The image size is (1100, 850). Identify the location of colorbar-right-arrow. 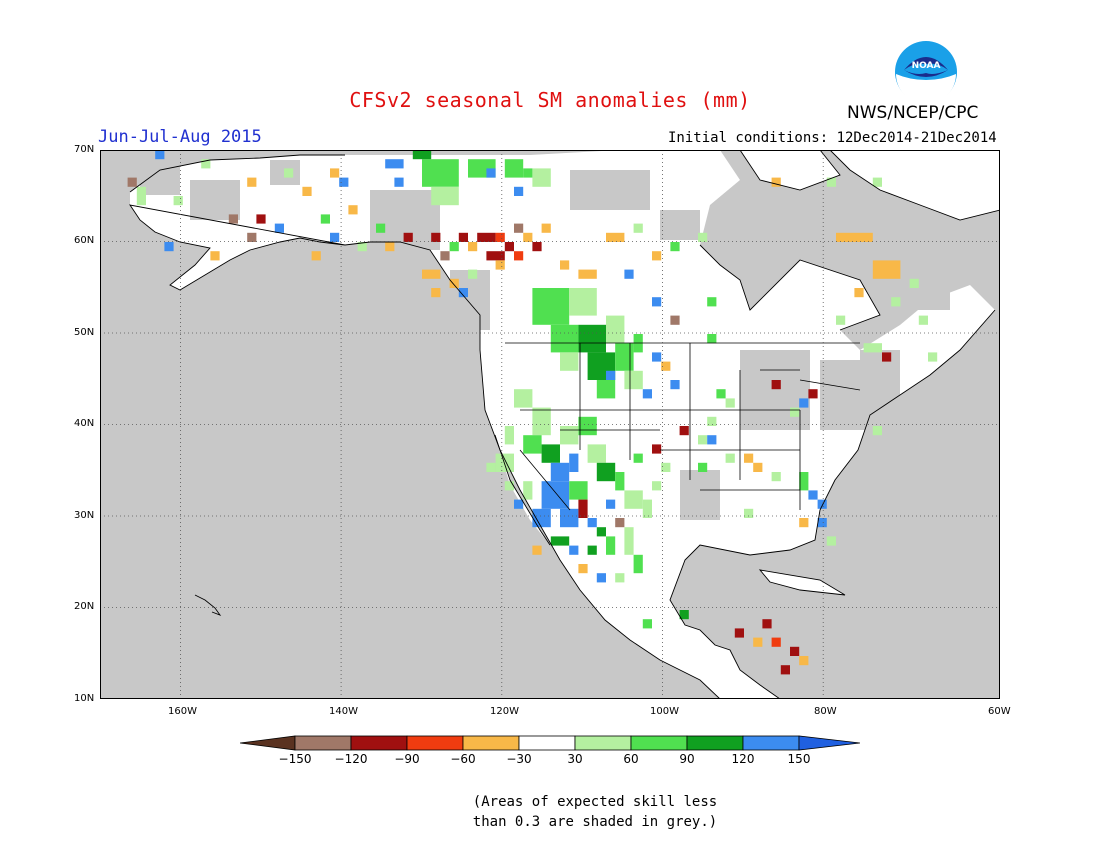
(829, 743).